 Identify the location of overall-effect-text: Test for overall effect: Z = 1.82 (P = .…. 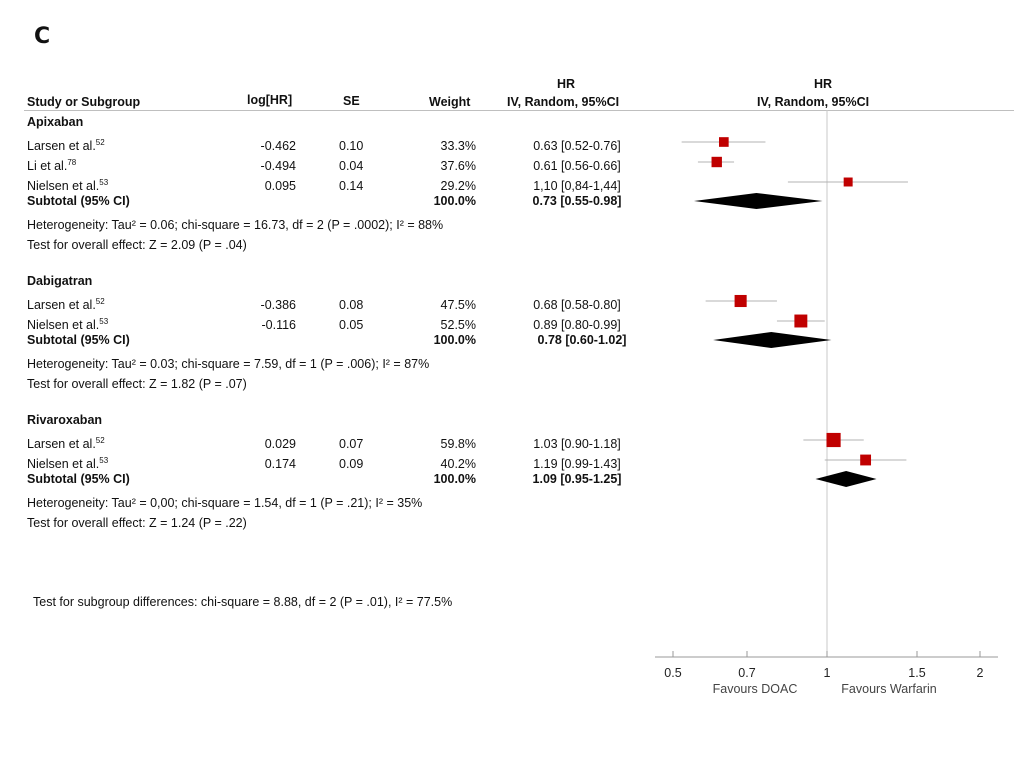
(137, 384).